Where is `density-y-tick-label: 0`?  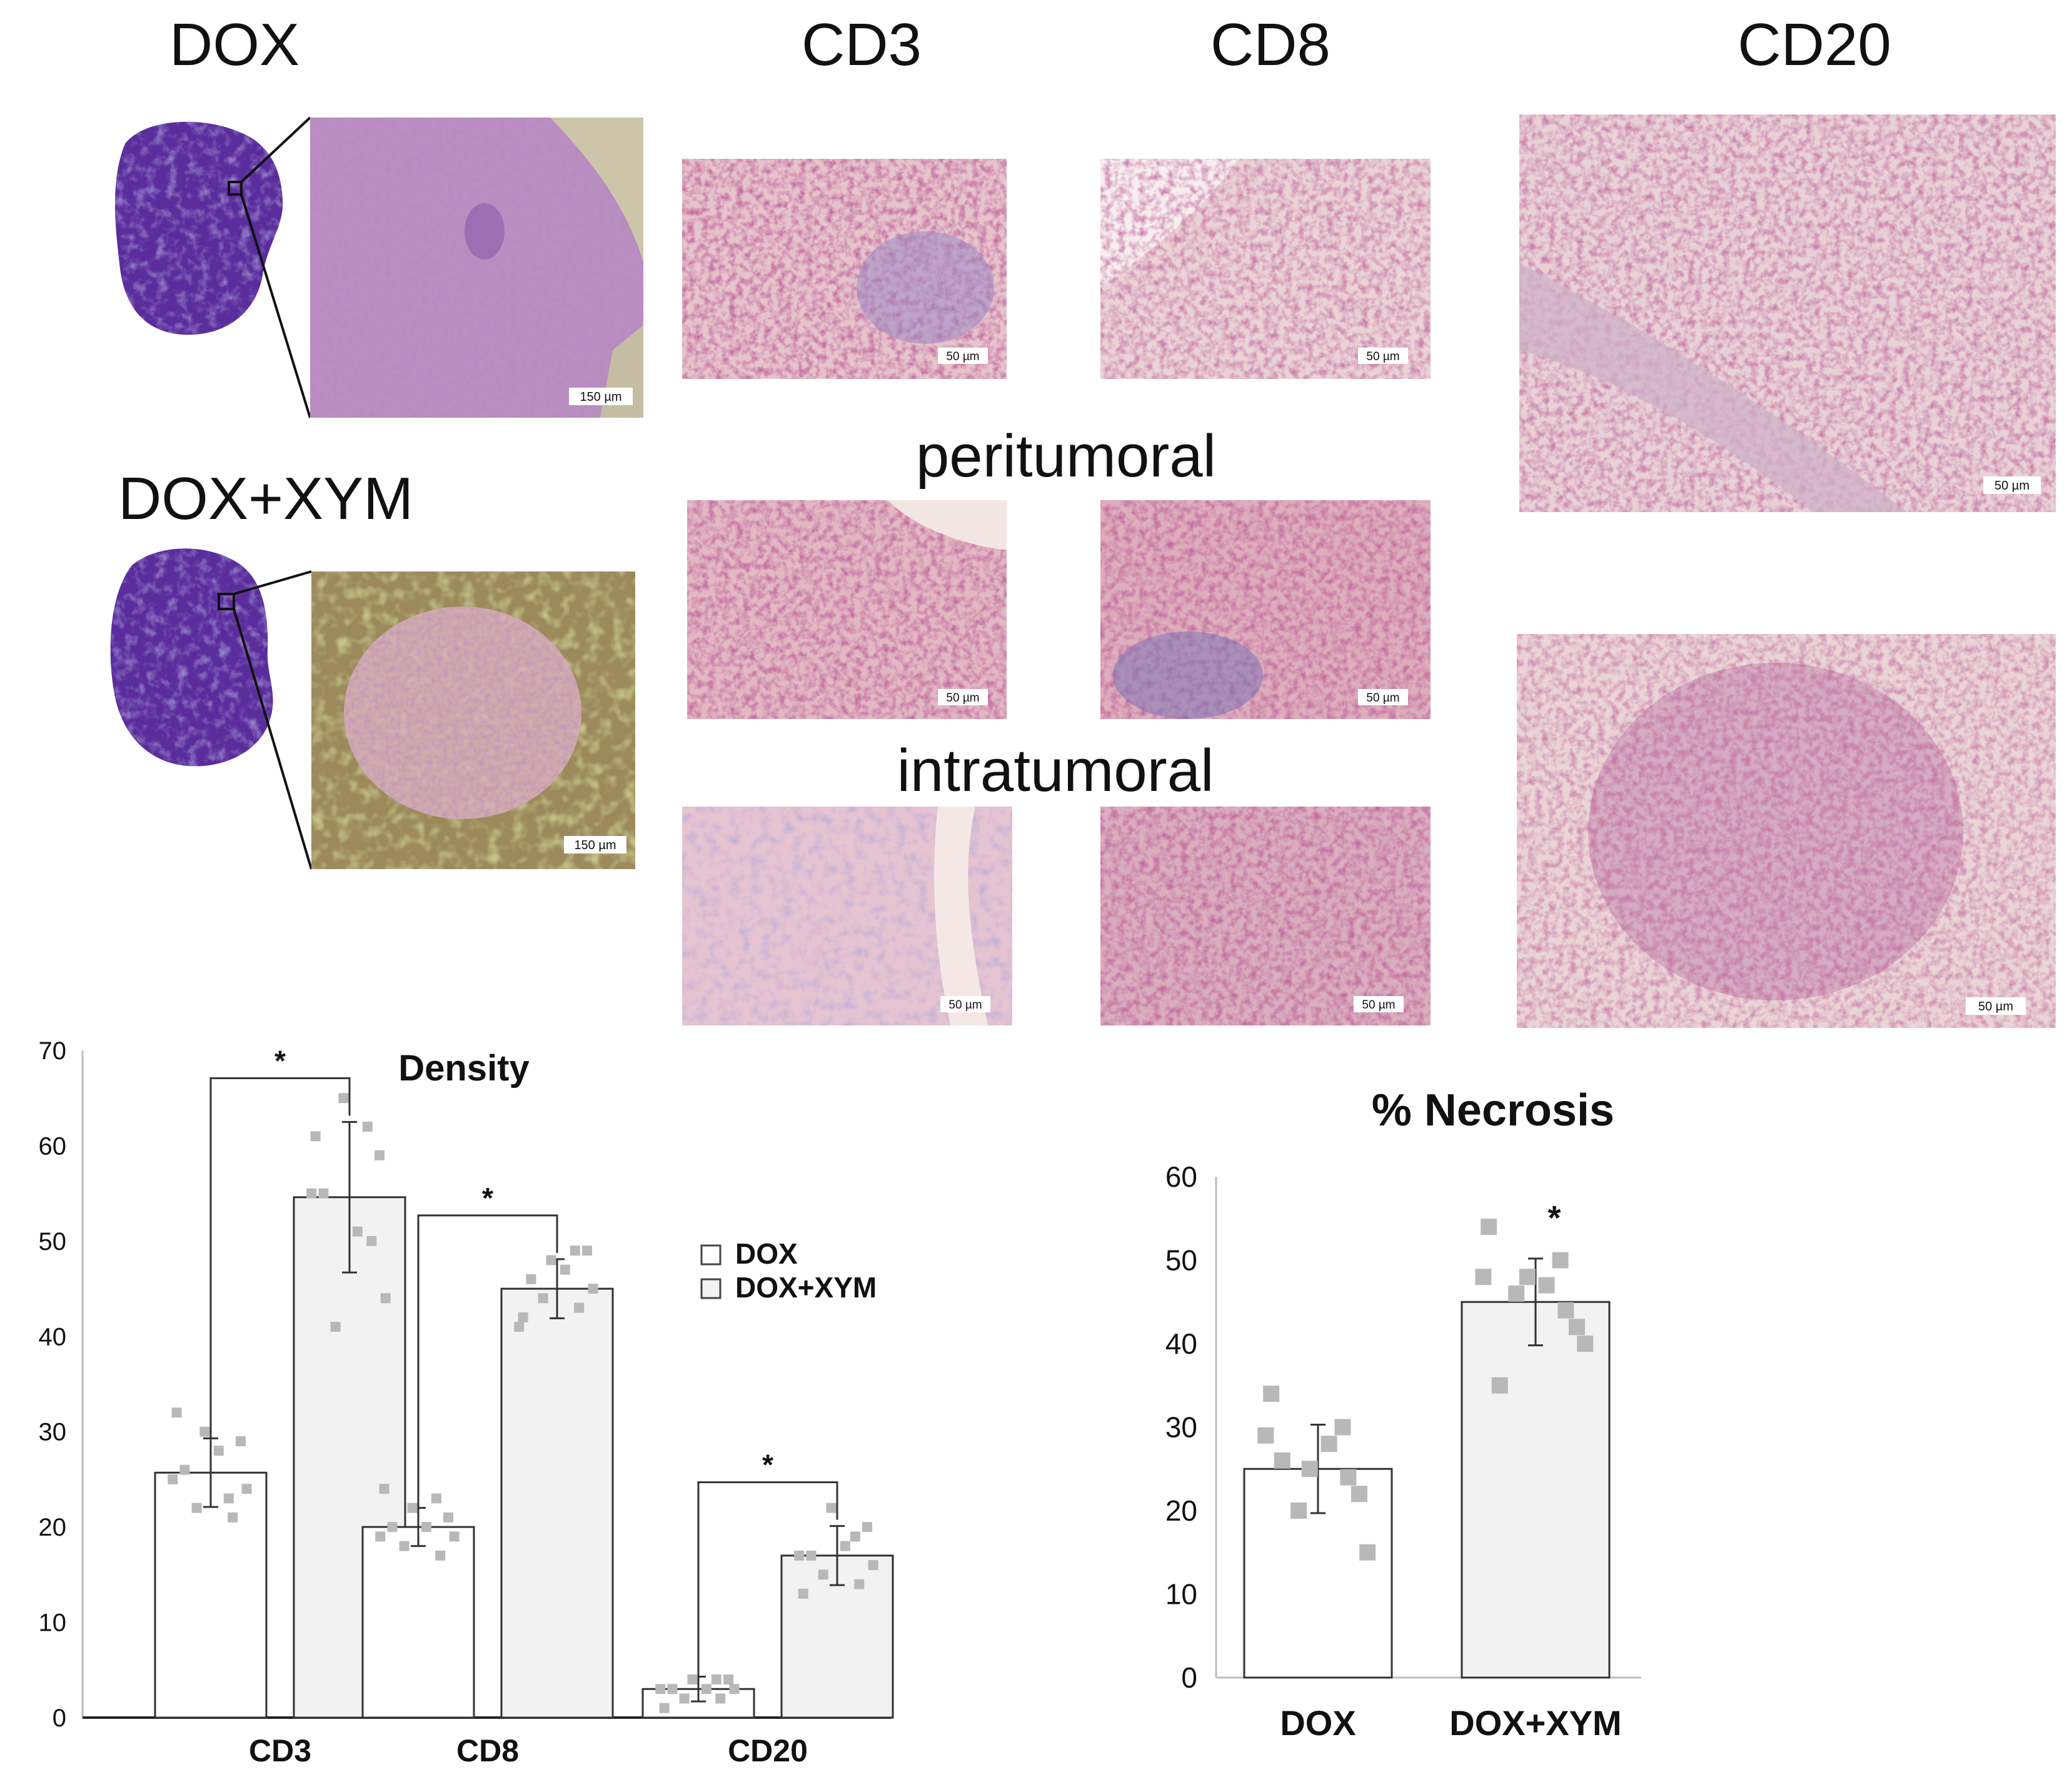 density-y-tick-label: 0 is located at coordinates (60, 1718).